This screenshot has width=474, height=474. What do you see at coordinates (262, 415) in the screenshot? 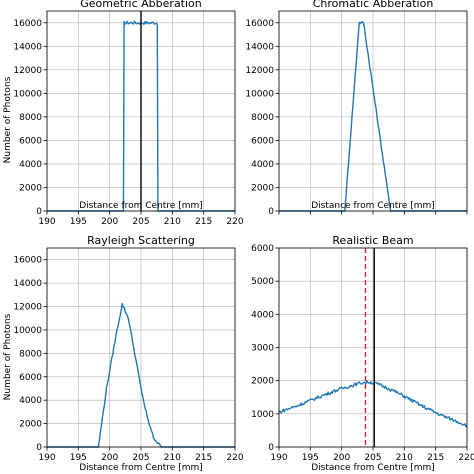
I see `y-tick-label: 1000` at bounding box center [262, 415].